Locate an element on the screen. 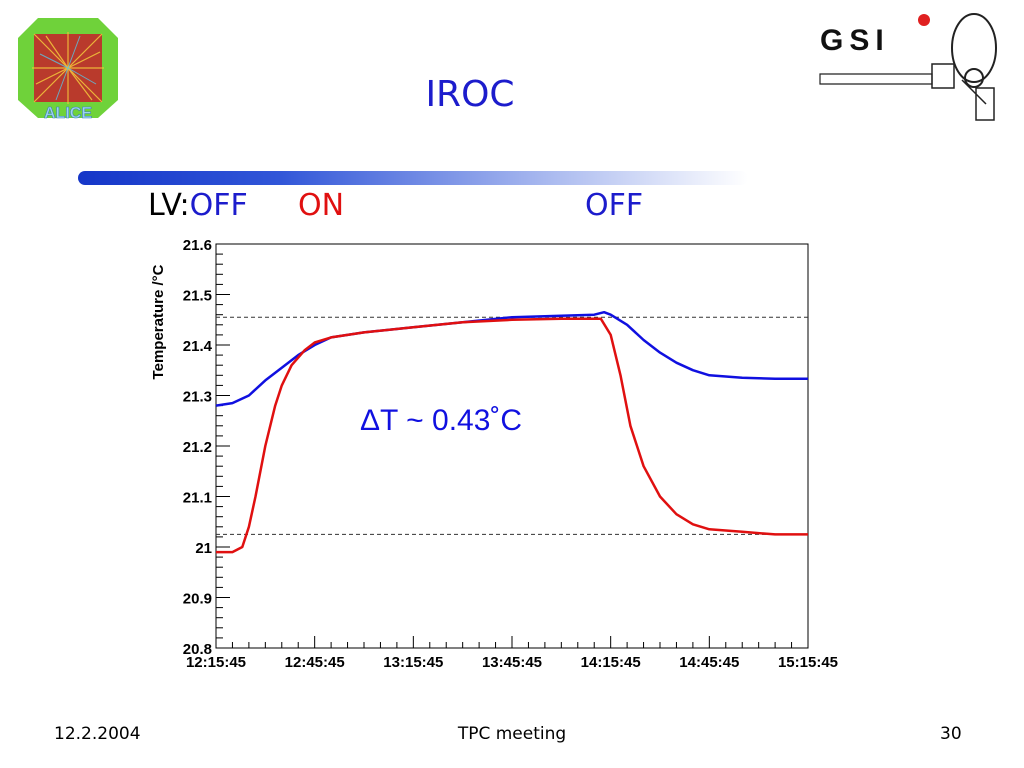 The image size is (1024, 768). lv-prefix: LV: is located at coordinates (169, 205).